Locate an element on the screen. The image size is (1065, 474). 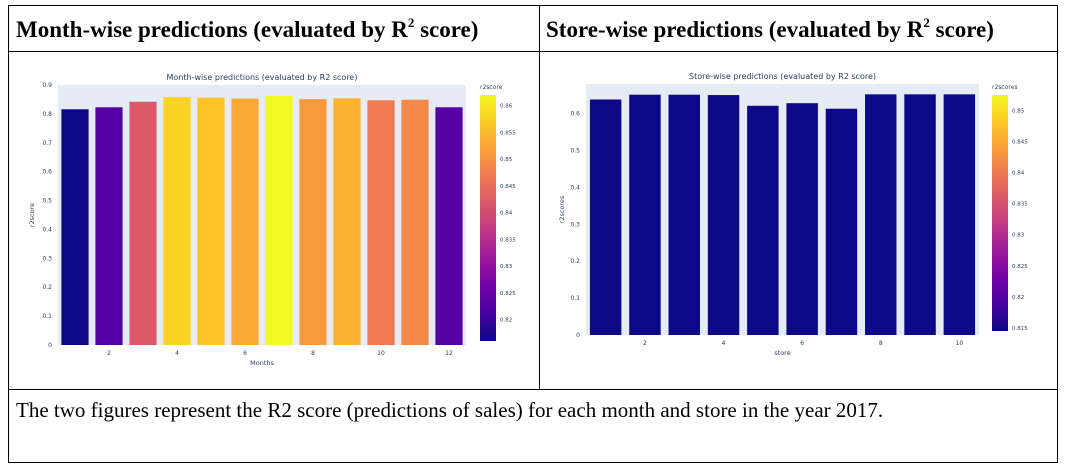
y-tick-label: 0.9 is located at coordinates (47, 85).